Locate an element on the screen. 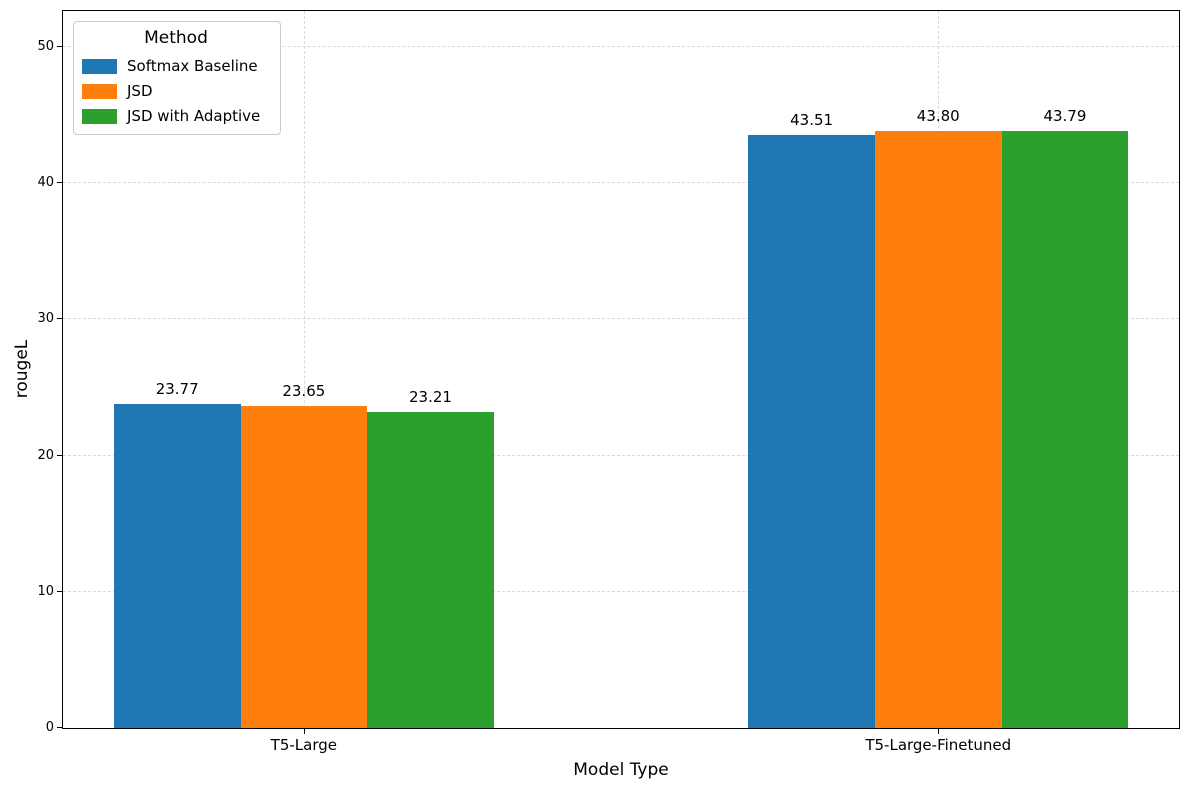 The height and width of the screenshot is (790, 1189). bar-value-label: 23.77 is located at coordinates (177, 389).